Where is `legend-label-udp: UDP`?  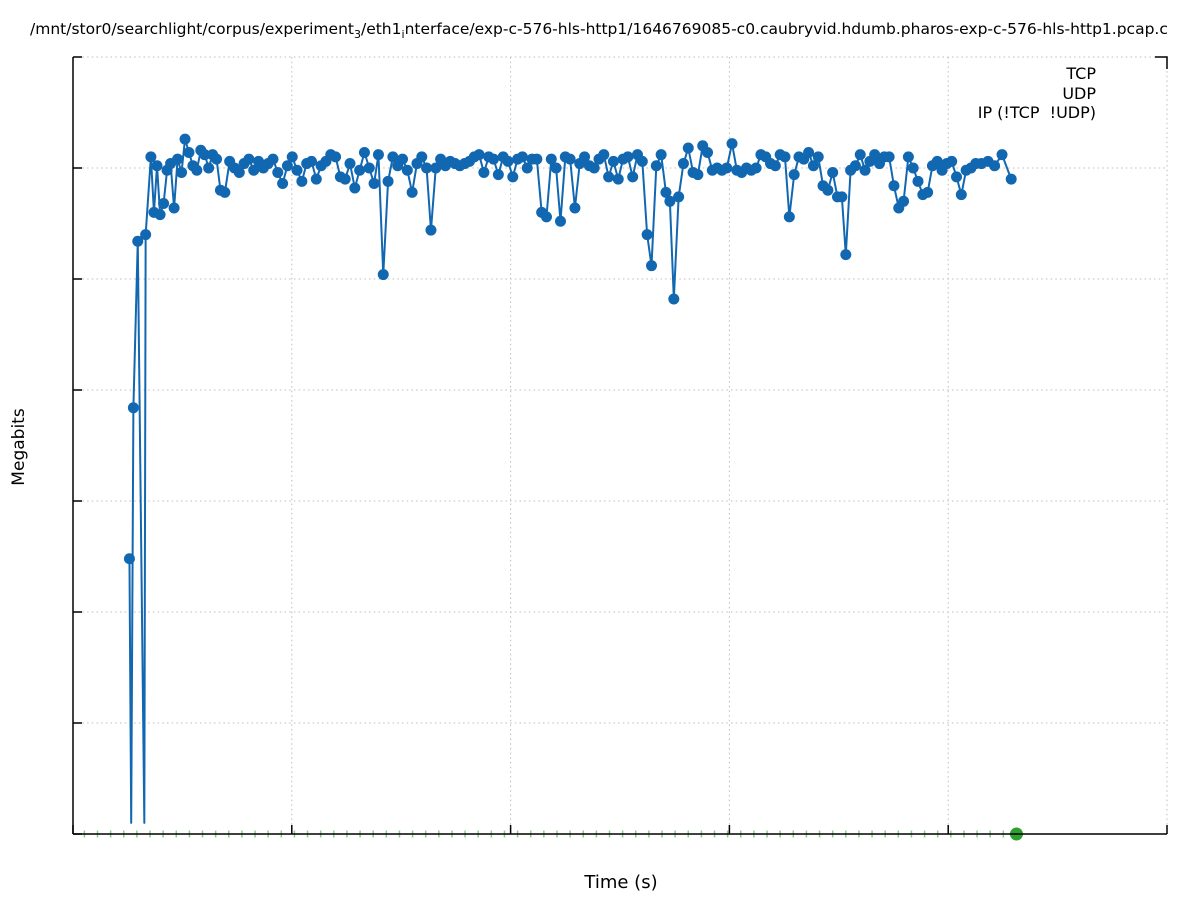 legend-label-udp: UDP is located at coordinates (1079, 93).